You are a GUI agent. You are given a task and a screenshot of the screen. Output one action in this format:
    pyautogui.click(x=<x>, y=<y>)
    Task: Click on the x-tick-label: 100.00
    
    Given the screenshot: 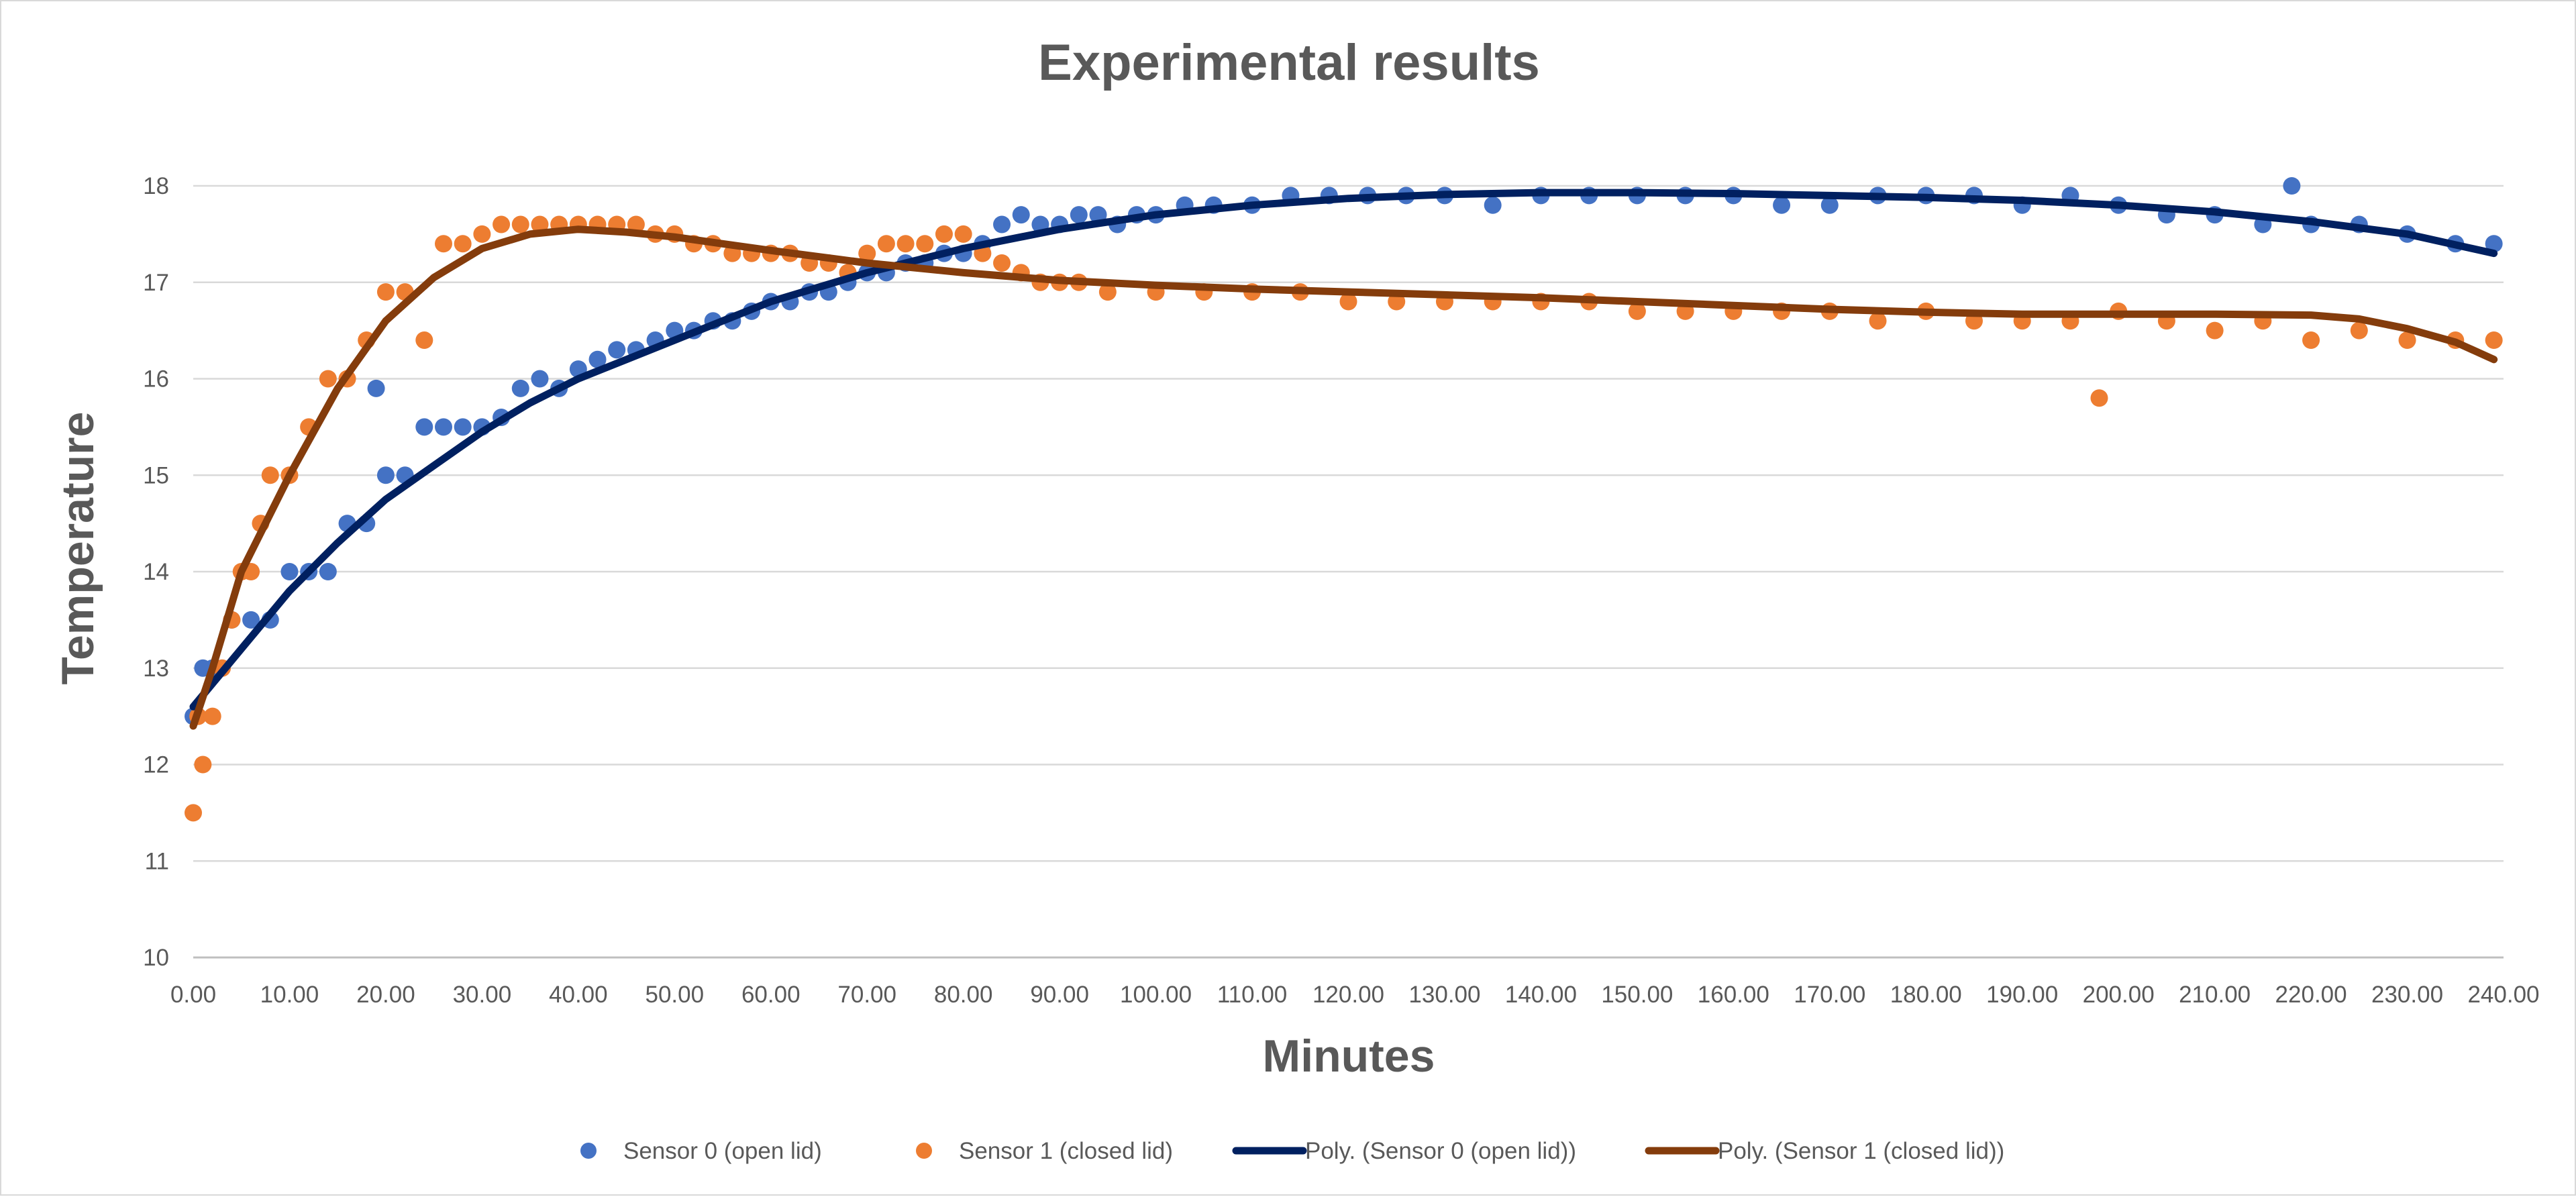 What is the action you would take?
    pyautogui.click(x=1156, y=995)
    